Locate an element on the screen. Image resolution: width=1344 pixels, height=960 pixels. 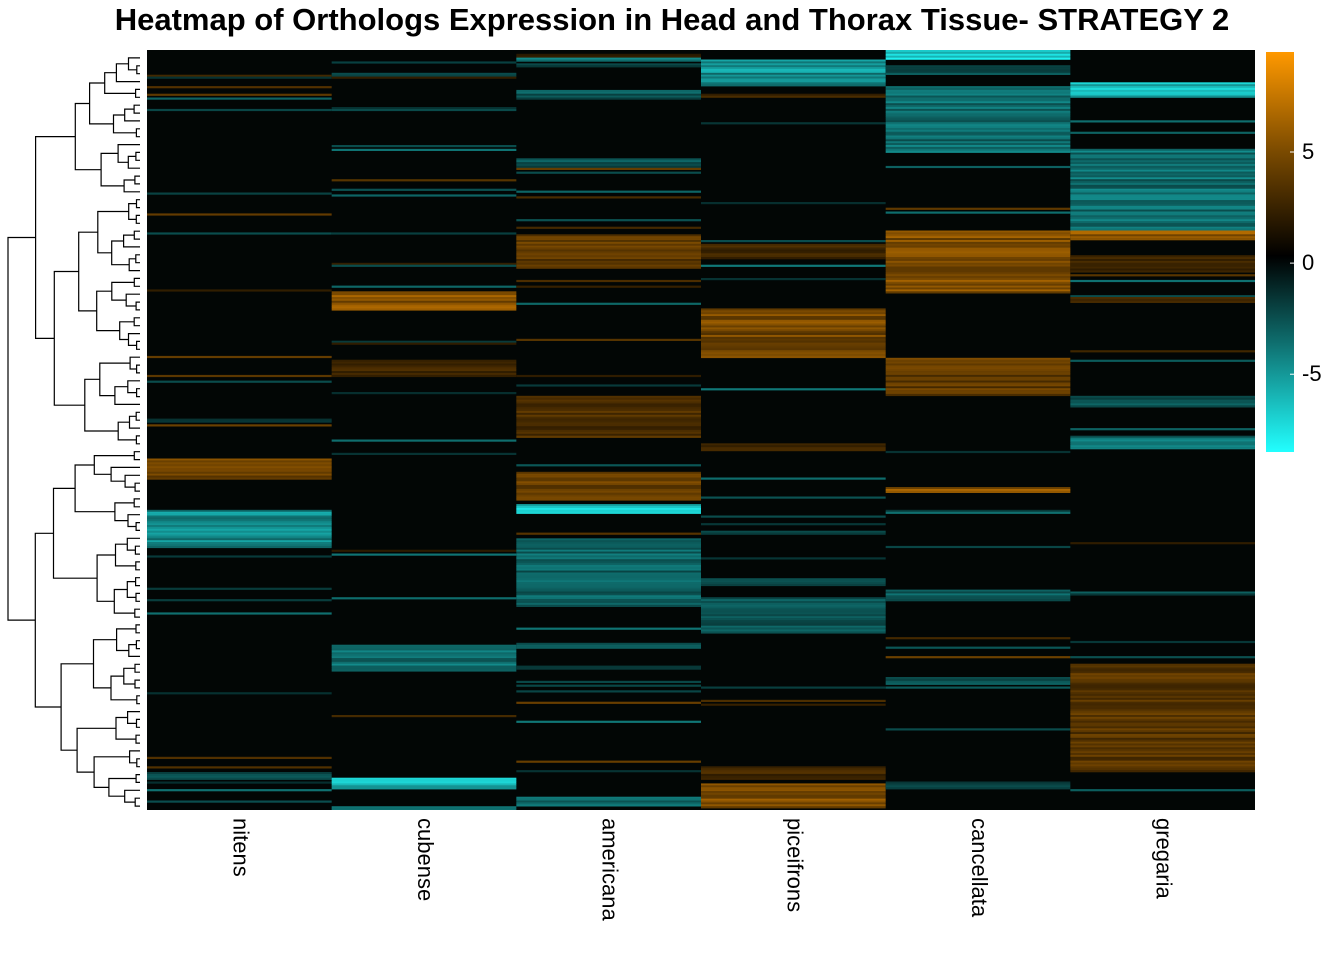
heatmap-column-gregaria is located at coordinates (1162, 437).